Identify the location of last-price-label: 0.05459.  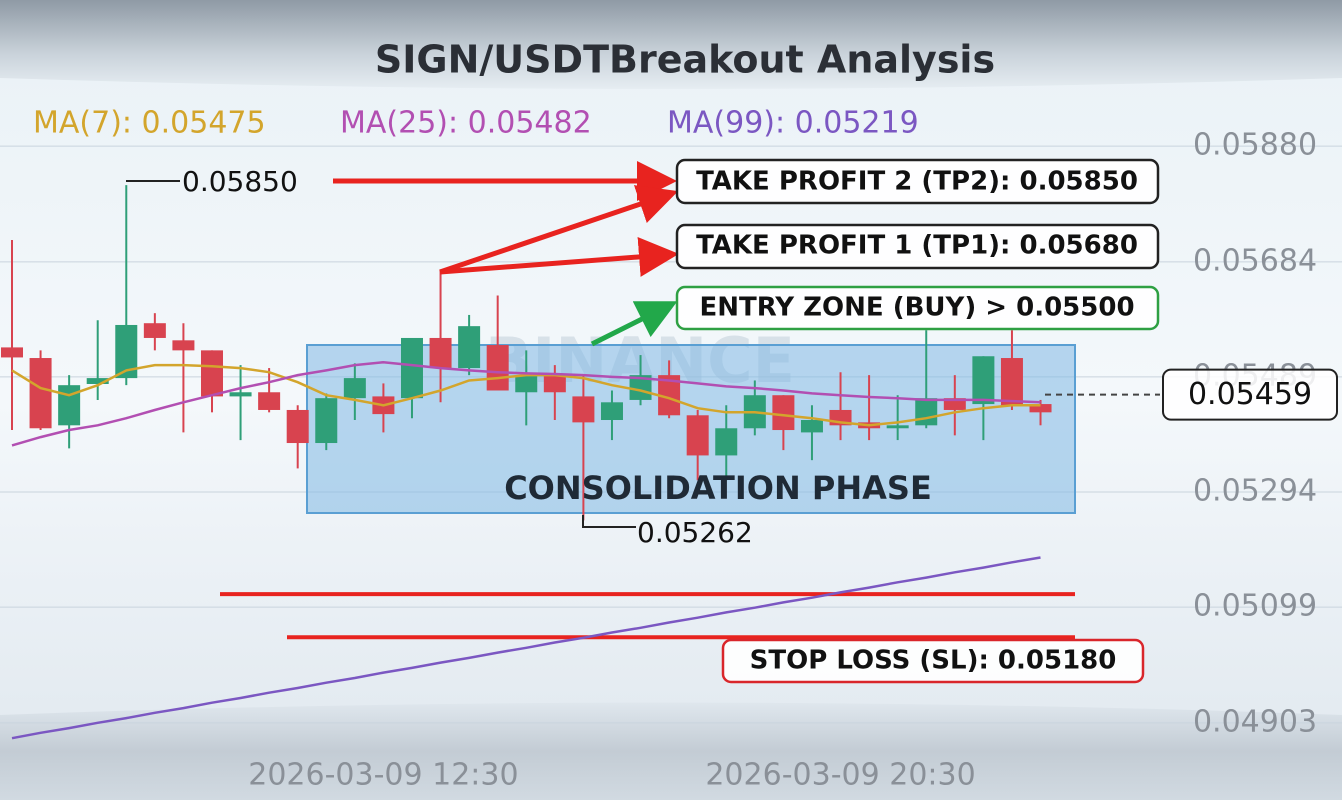
(1250, 394).